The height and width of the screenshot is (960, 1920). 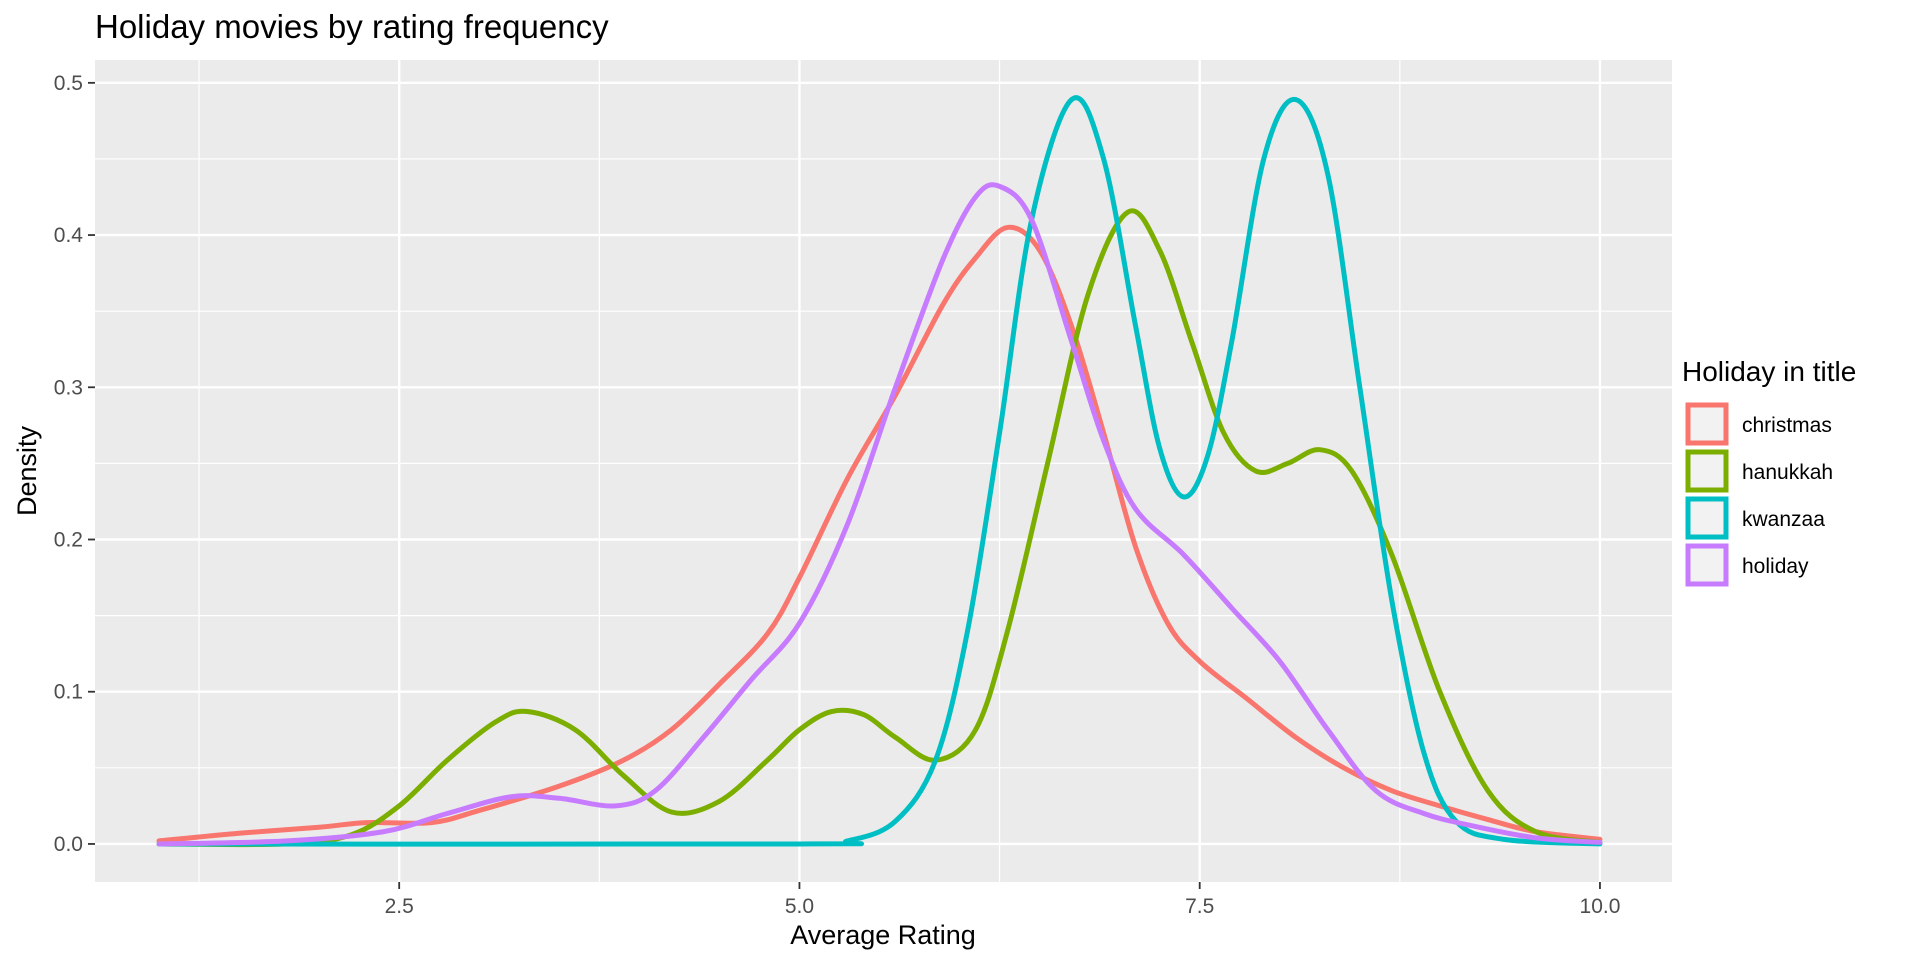 I want to click on x-tick-label: 5.0, so click(x=799, y=906).